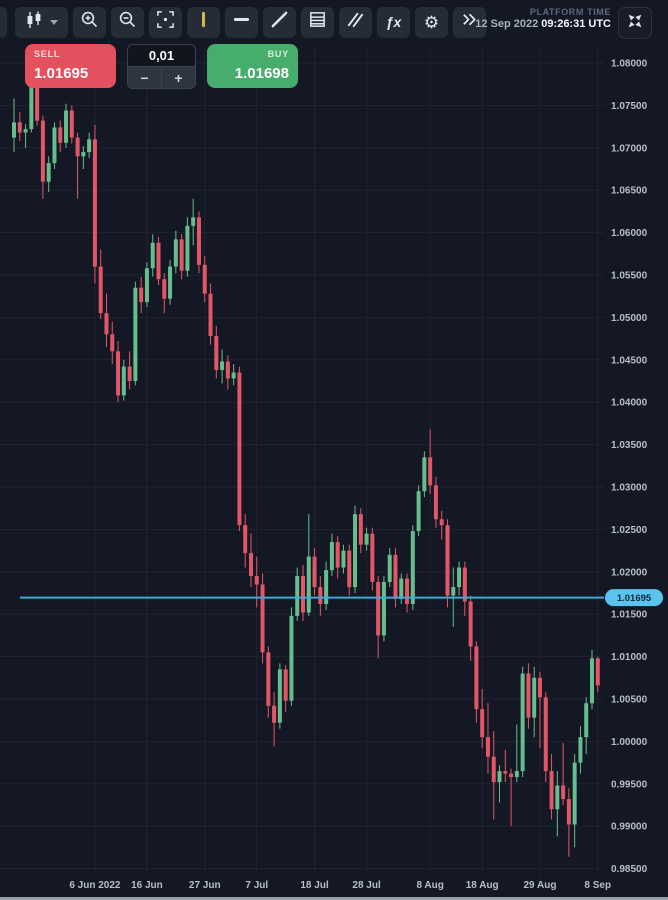  Describe the element at coordinates (629, 615) in the screenshot. I see `svg-text: 1.01500` at that location.